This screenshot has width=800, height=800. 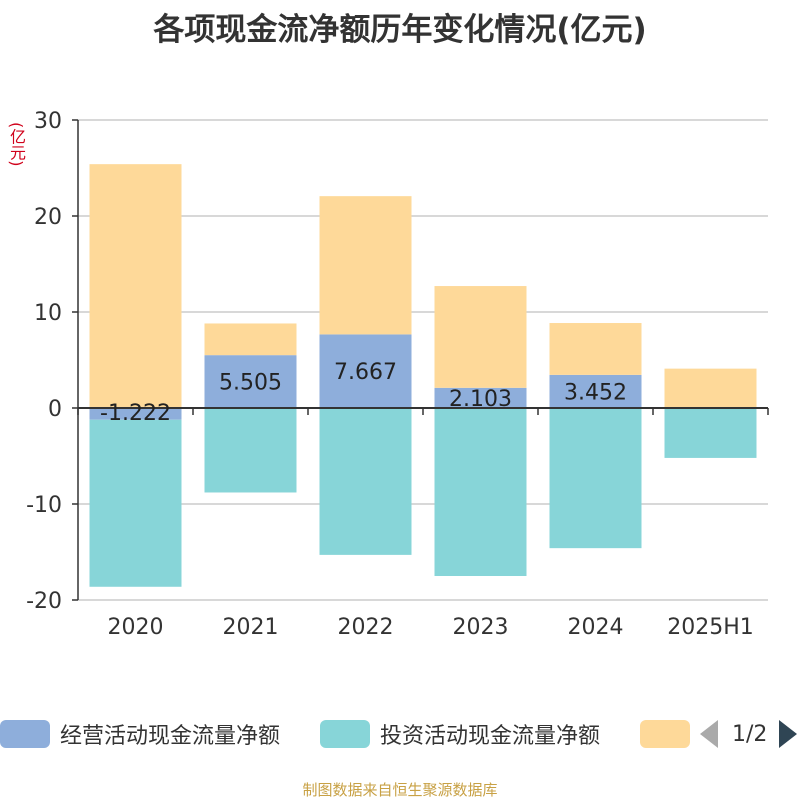 What do you see at coordinates (365, 265) in the screenshot?
I see `bar-financing-2022` at bounding box center [365, 265].